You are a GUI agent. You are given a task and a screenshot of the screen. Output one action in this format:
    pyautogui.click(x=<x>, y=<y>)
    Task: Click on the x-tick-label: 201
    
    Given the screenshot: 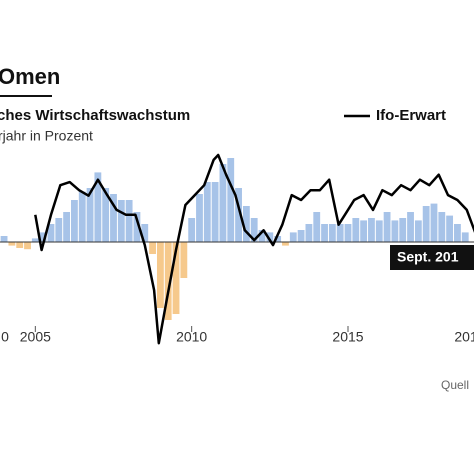 What is the action you would take?
    pyautogui.click(x=464, y=337)
    